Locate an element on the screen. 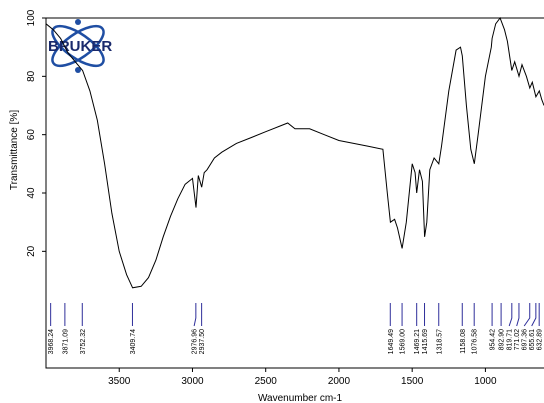 This screenshot has width=544, height=403. peak-label: 697.36 is located at coordinates (525, 340).